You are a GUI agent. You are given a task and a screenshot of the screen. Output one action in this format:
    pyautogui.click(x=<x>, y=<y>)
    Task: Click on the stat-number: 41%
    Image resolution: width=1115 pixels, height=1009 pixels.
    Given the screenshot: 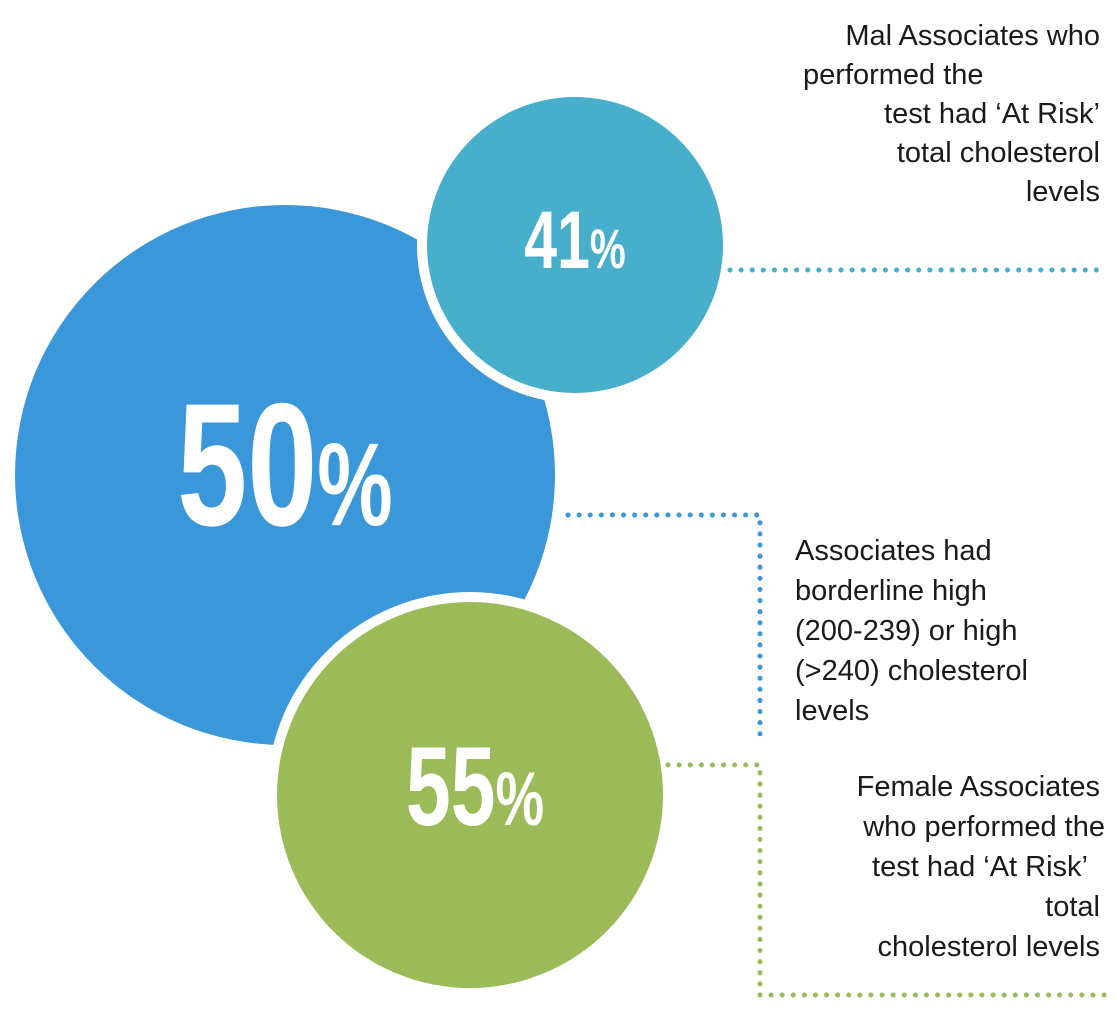 What is the action you would take?
    pyautogui.click(x=575, y=241)
    